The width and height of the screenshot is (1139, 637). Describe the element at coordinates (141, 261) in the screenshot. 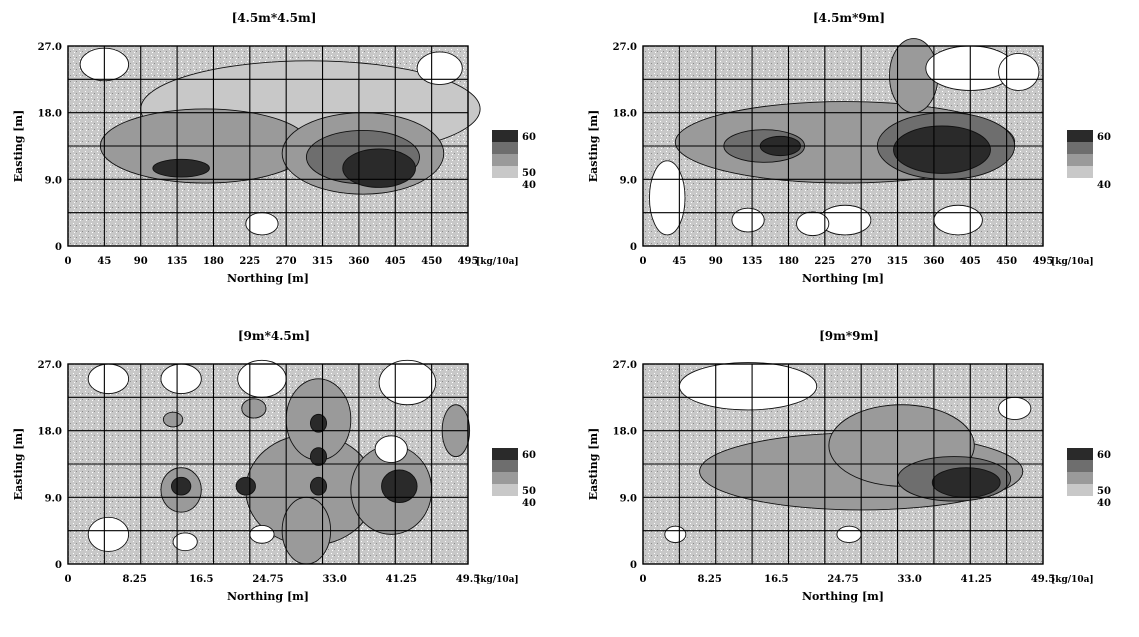

I see `x-tick-label: 90` at that location.